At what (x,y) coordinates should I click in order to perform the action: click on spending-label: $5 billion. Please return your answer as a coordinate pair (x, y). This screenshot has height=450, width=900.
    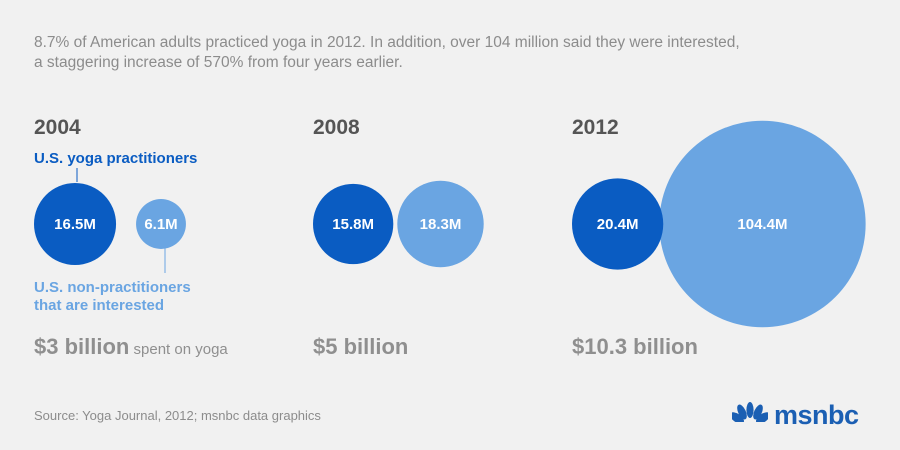
    Looking at the image, I should click on (360, 346).